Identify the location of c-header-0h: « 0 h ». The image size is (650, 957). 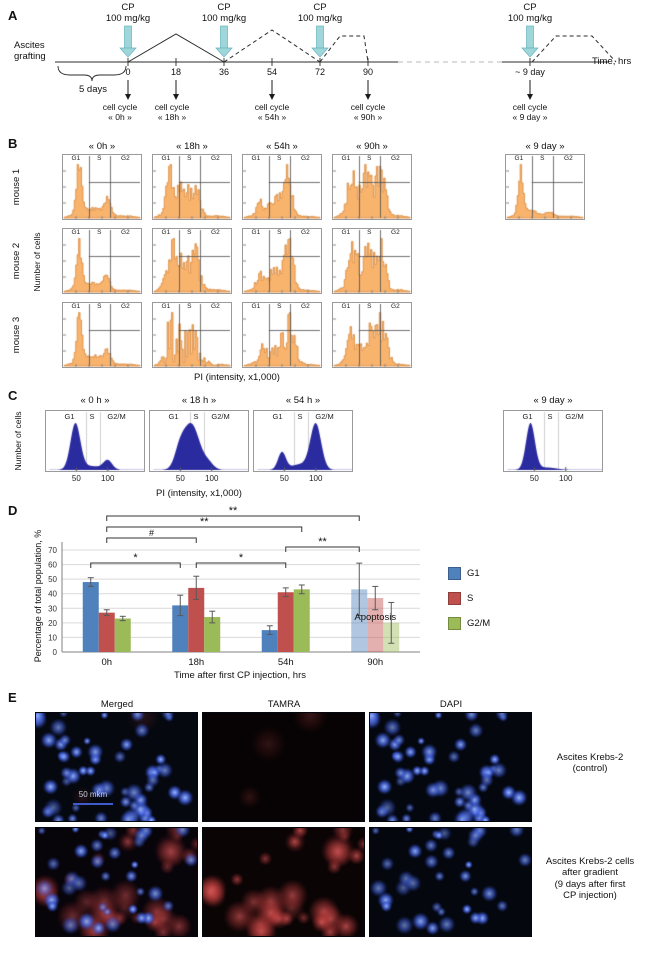
(95, 400).